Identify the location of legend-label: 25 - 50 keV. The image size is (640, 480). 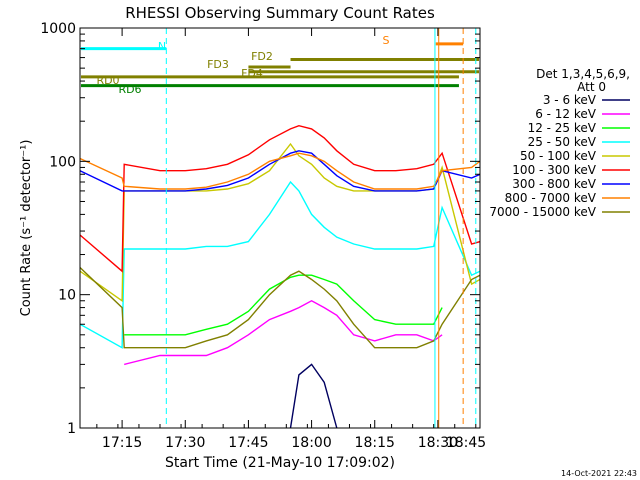
(562, 142).